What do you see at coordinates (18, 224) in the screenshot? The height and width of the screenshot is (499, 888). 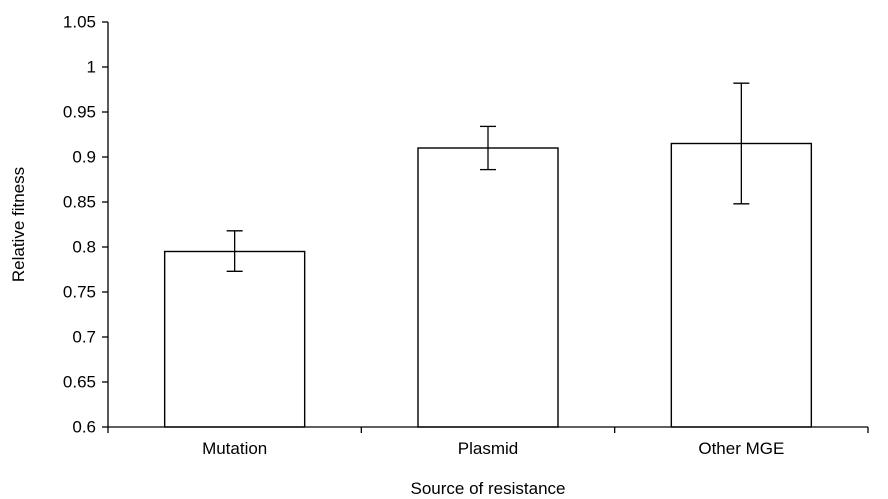 I see `y-axis-title: Relative fitness` at bounding box center [18, 224].